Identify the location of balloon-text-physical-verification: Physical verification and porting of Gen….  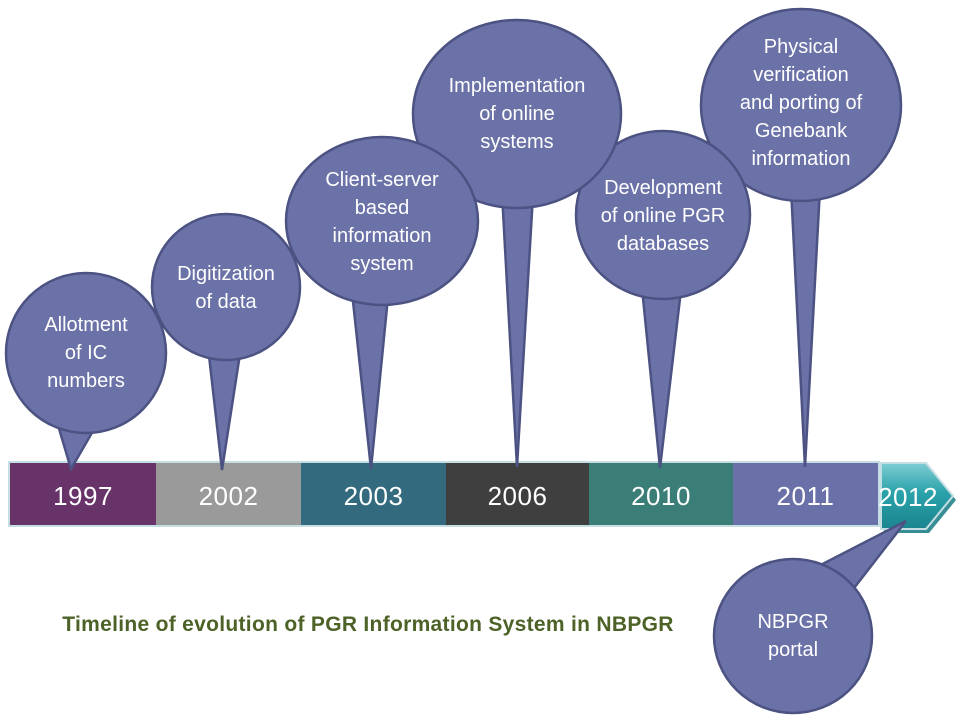
(801, 103).